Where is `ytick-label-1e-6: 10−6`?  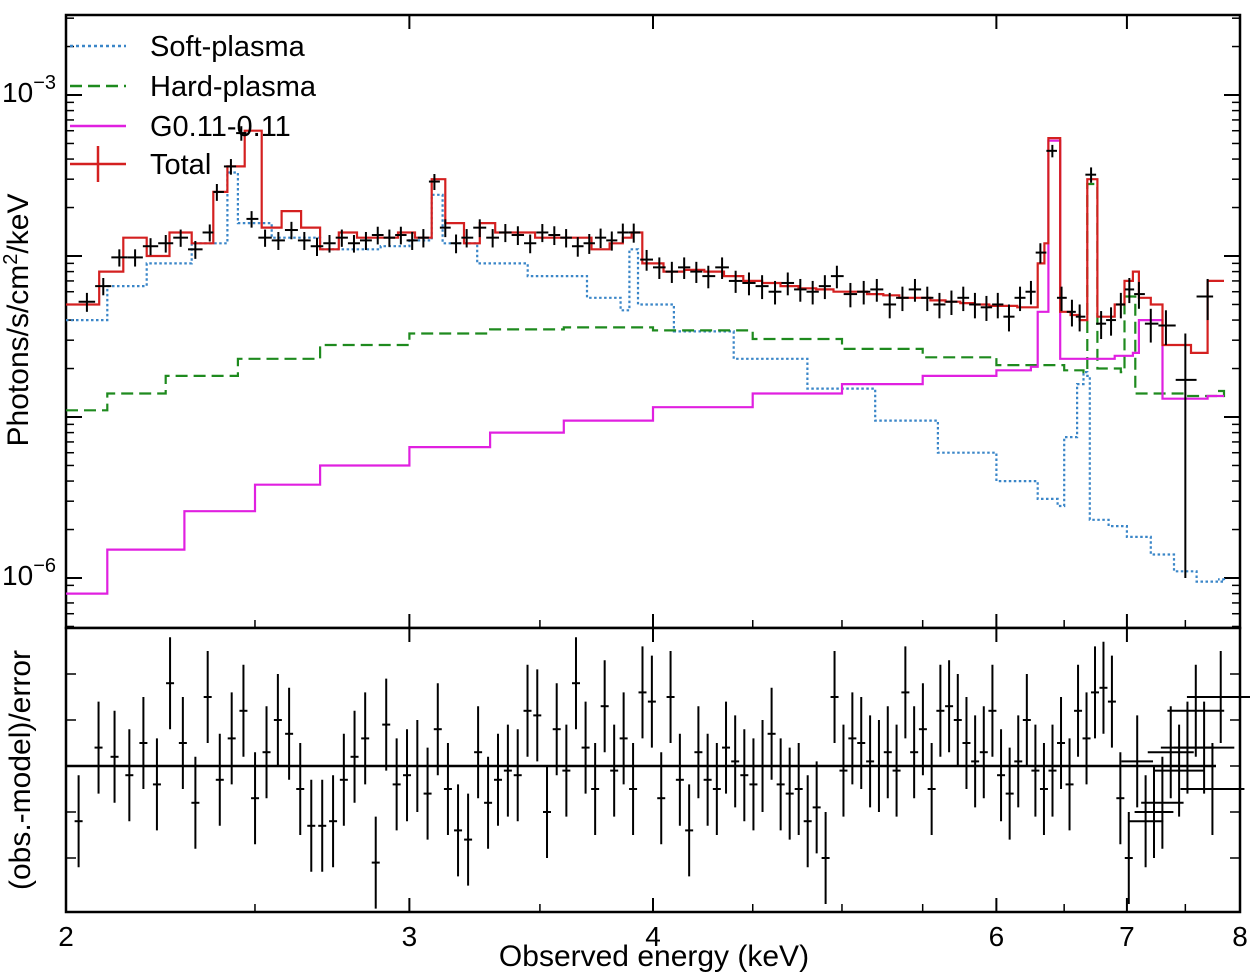 ytick-label-1e-6: 10−6 is located at coordinates (29, 573).